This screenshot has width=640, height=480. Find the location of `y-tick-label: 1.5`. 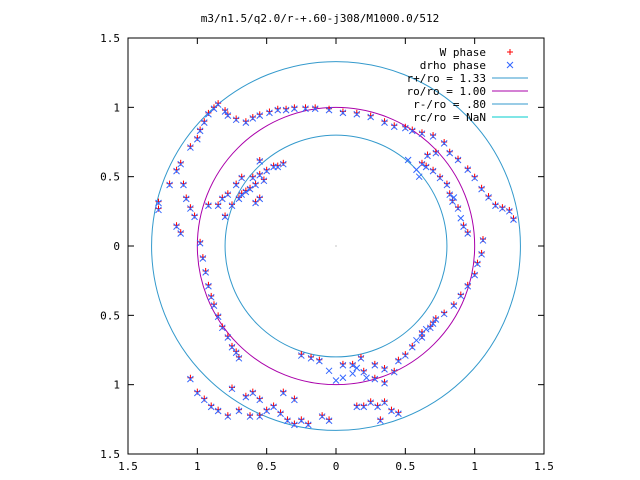

y-tick-label: 1.5 is located at coordinates (110, 38).